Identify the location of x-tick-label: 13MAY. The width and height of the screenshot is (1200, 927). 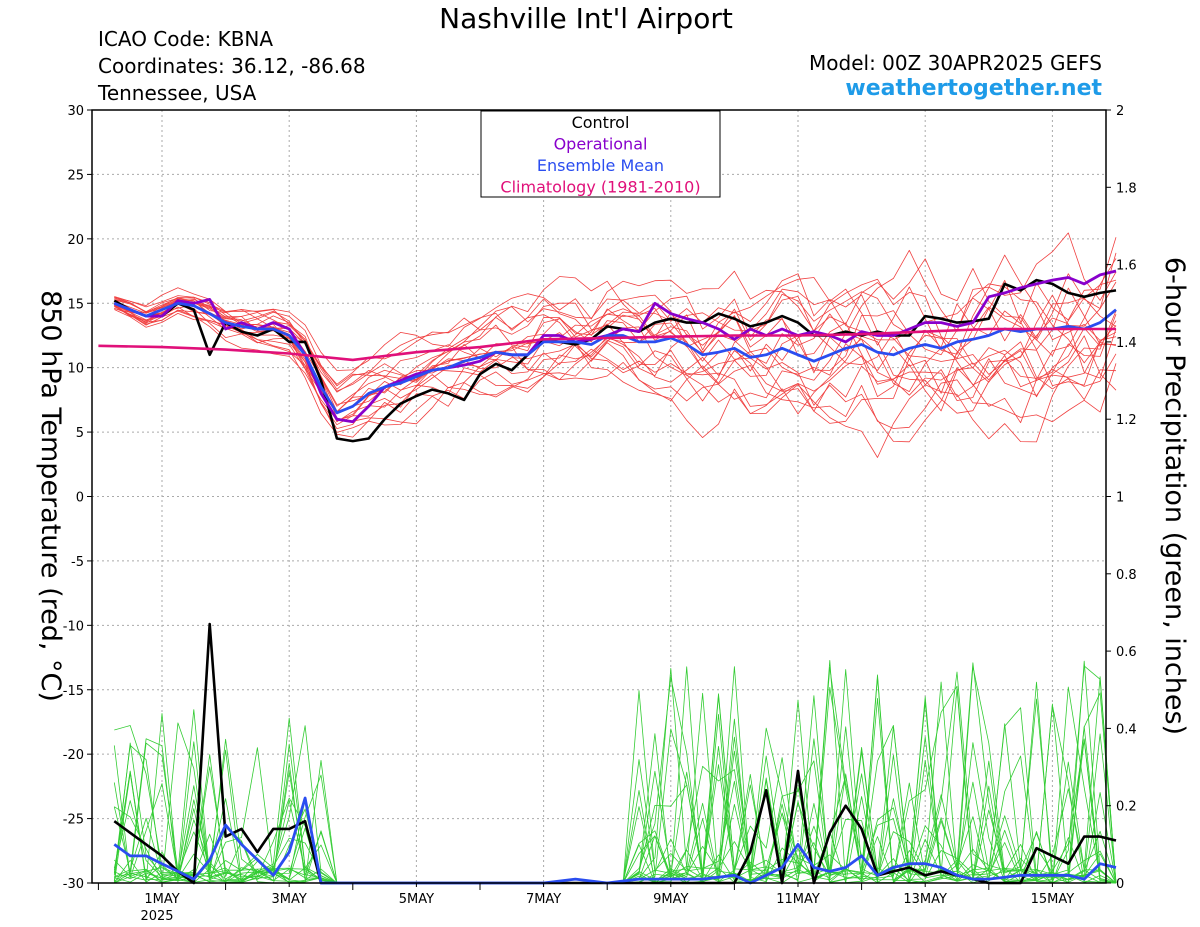
(925, 899).